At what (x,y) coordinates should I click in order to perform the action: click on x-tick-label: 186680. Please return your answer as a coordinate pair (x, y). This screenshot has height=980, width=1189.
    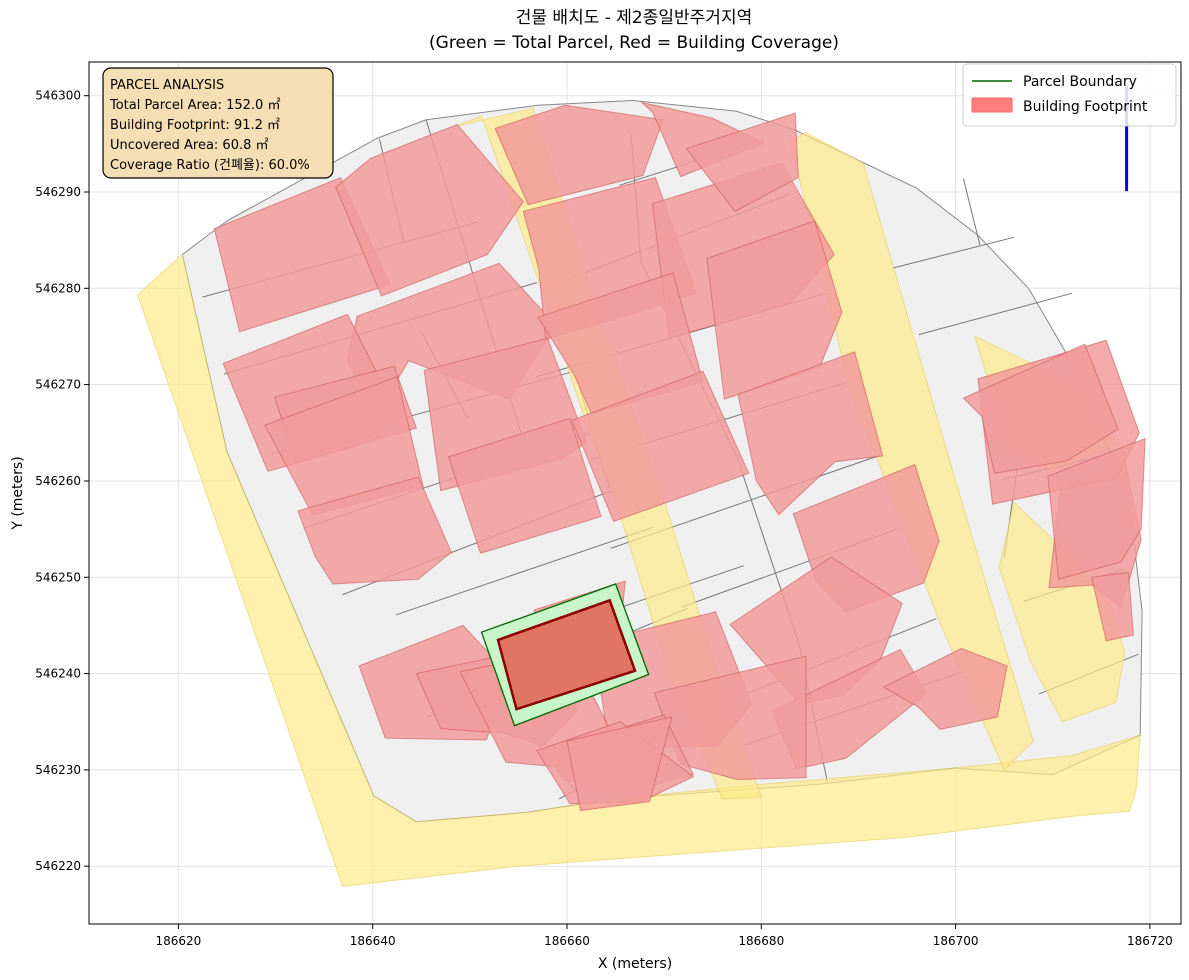
    Looking at the image, I should click on (761, 941).